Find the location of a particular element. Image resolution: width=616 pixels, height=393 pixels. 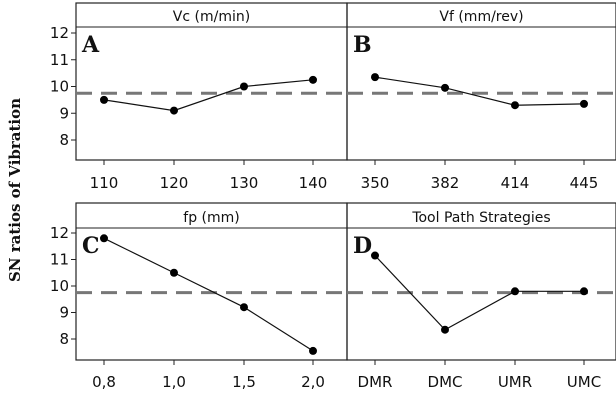

x-tick-label: 0,8 is located at coordinates (104, 382).